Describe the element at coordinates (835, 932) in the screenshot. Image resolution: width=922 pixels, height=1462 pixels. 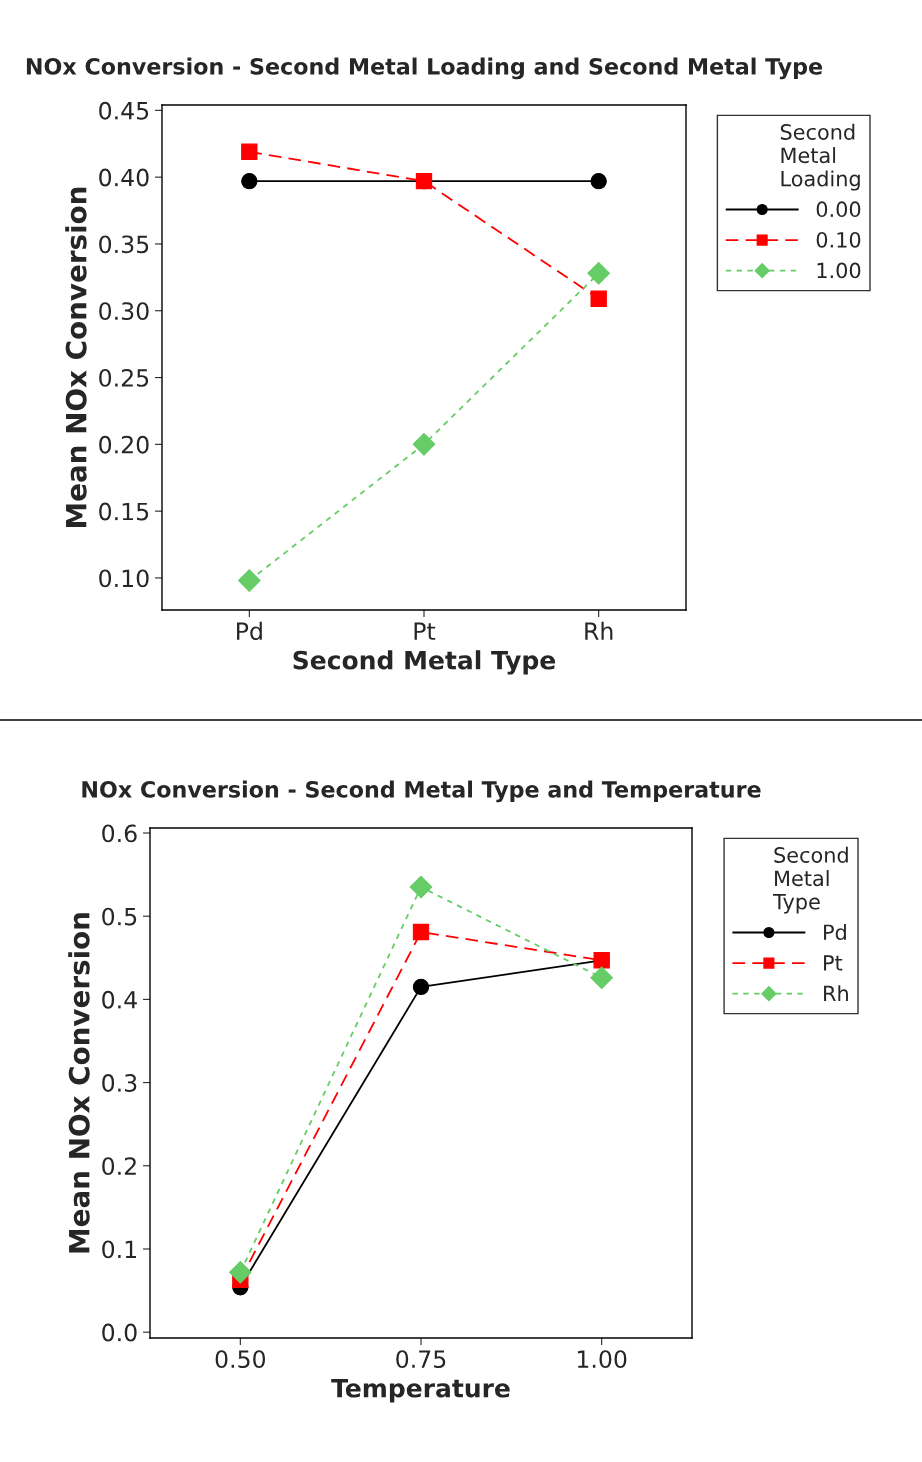
I see `legend-label: Pd` at that location.